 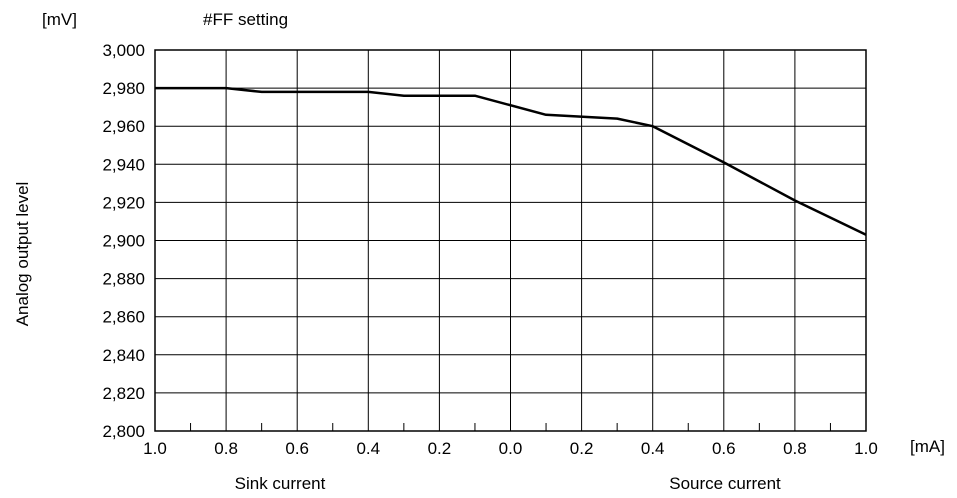 I want to click on y-tick-label: 2,840, so click(x=123, y=355).